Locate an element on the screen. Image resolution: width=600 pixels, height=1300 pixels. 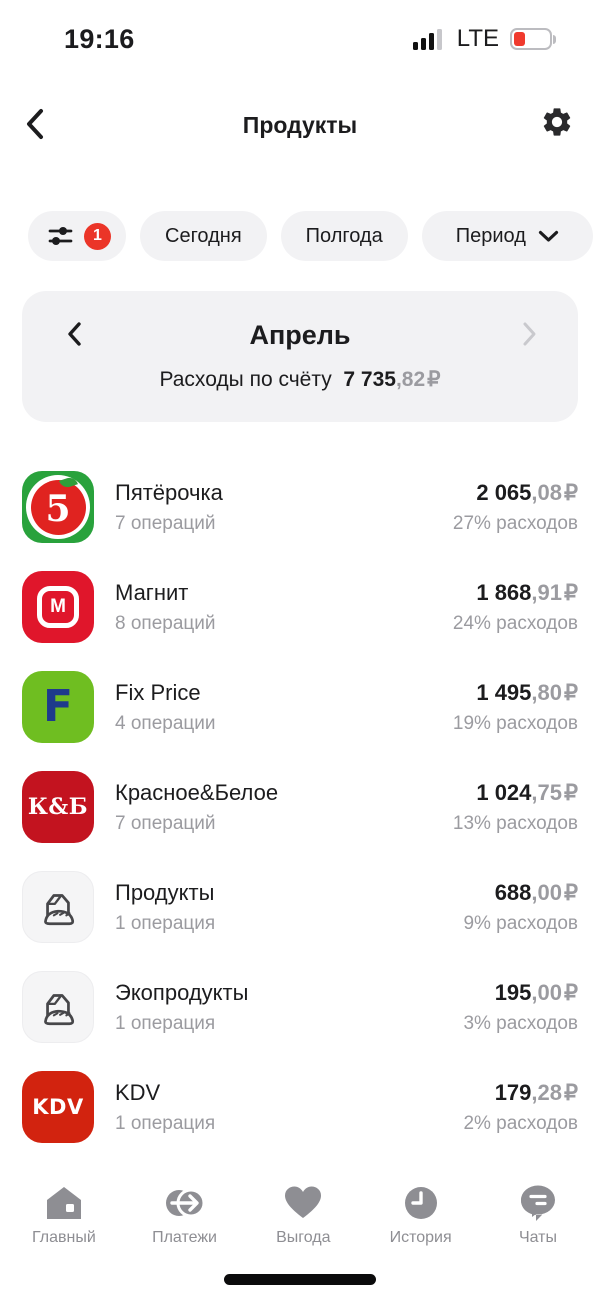
merchant-amount: 2 065,08₽ is located at coordinates (527, 492).